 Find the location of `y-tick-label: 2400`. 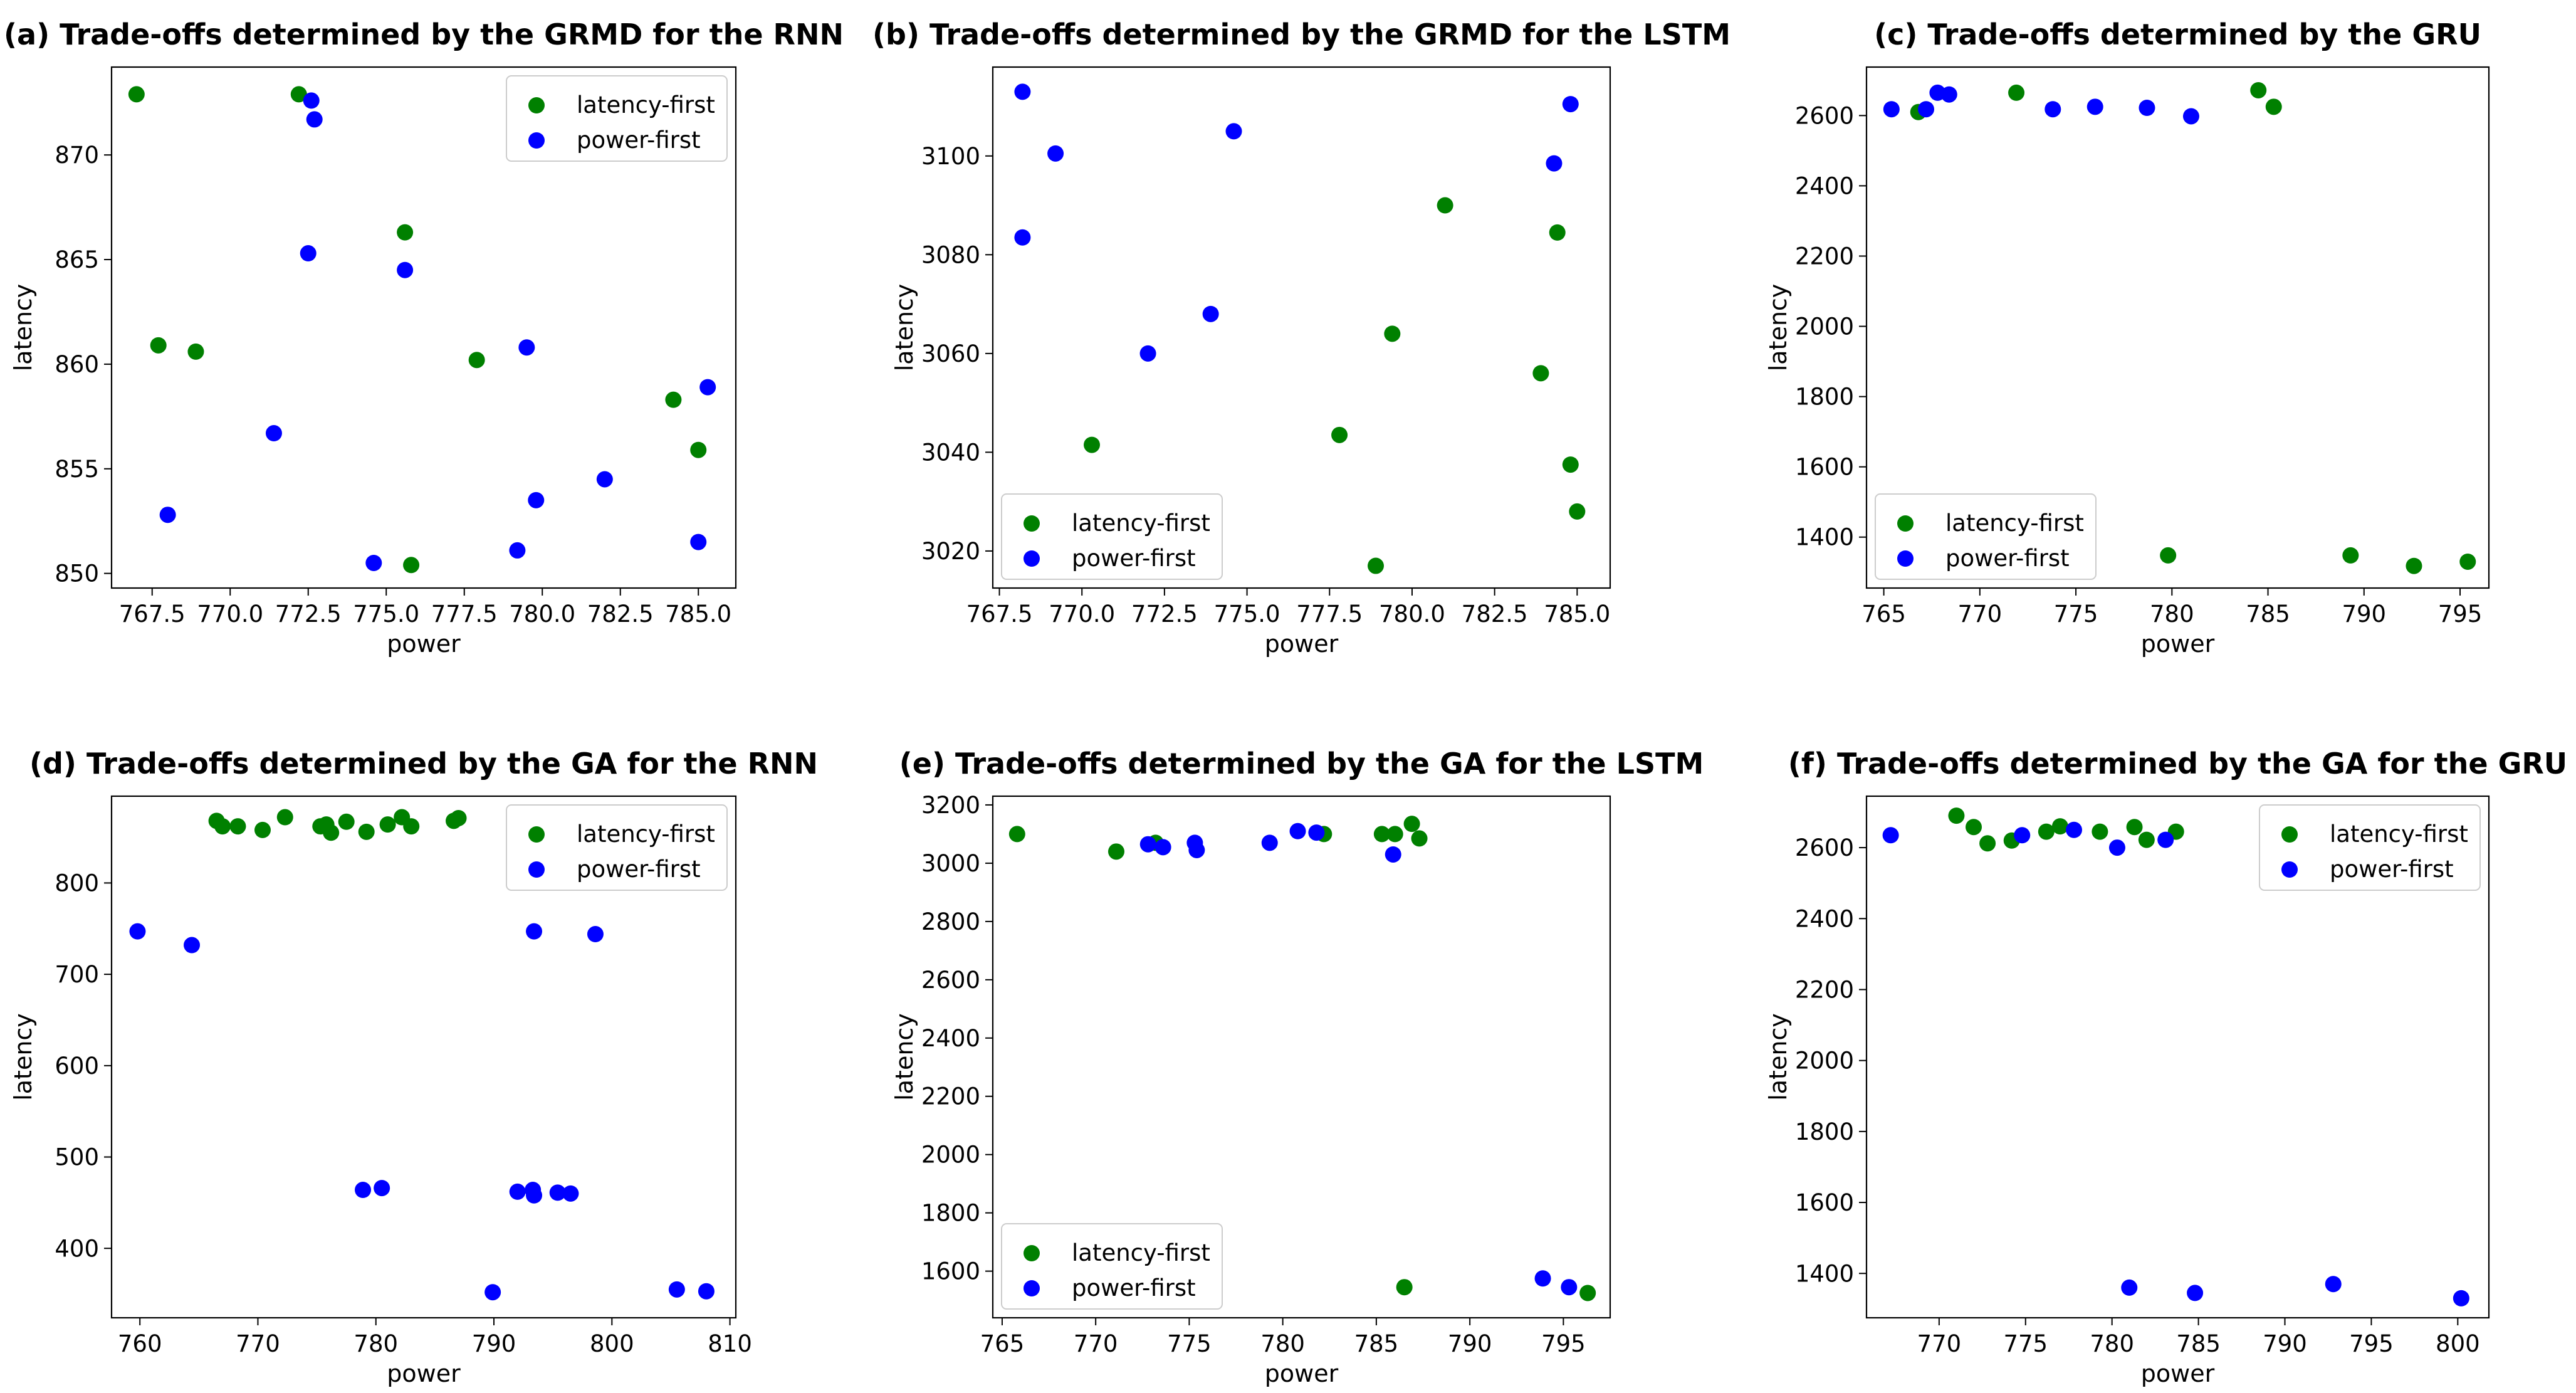

y-tick-label: 2400 is located at coordinates (1824, 919).